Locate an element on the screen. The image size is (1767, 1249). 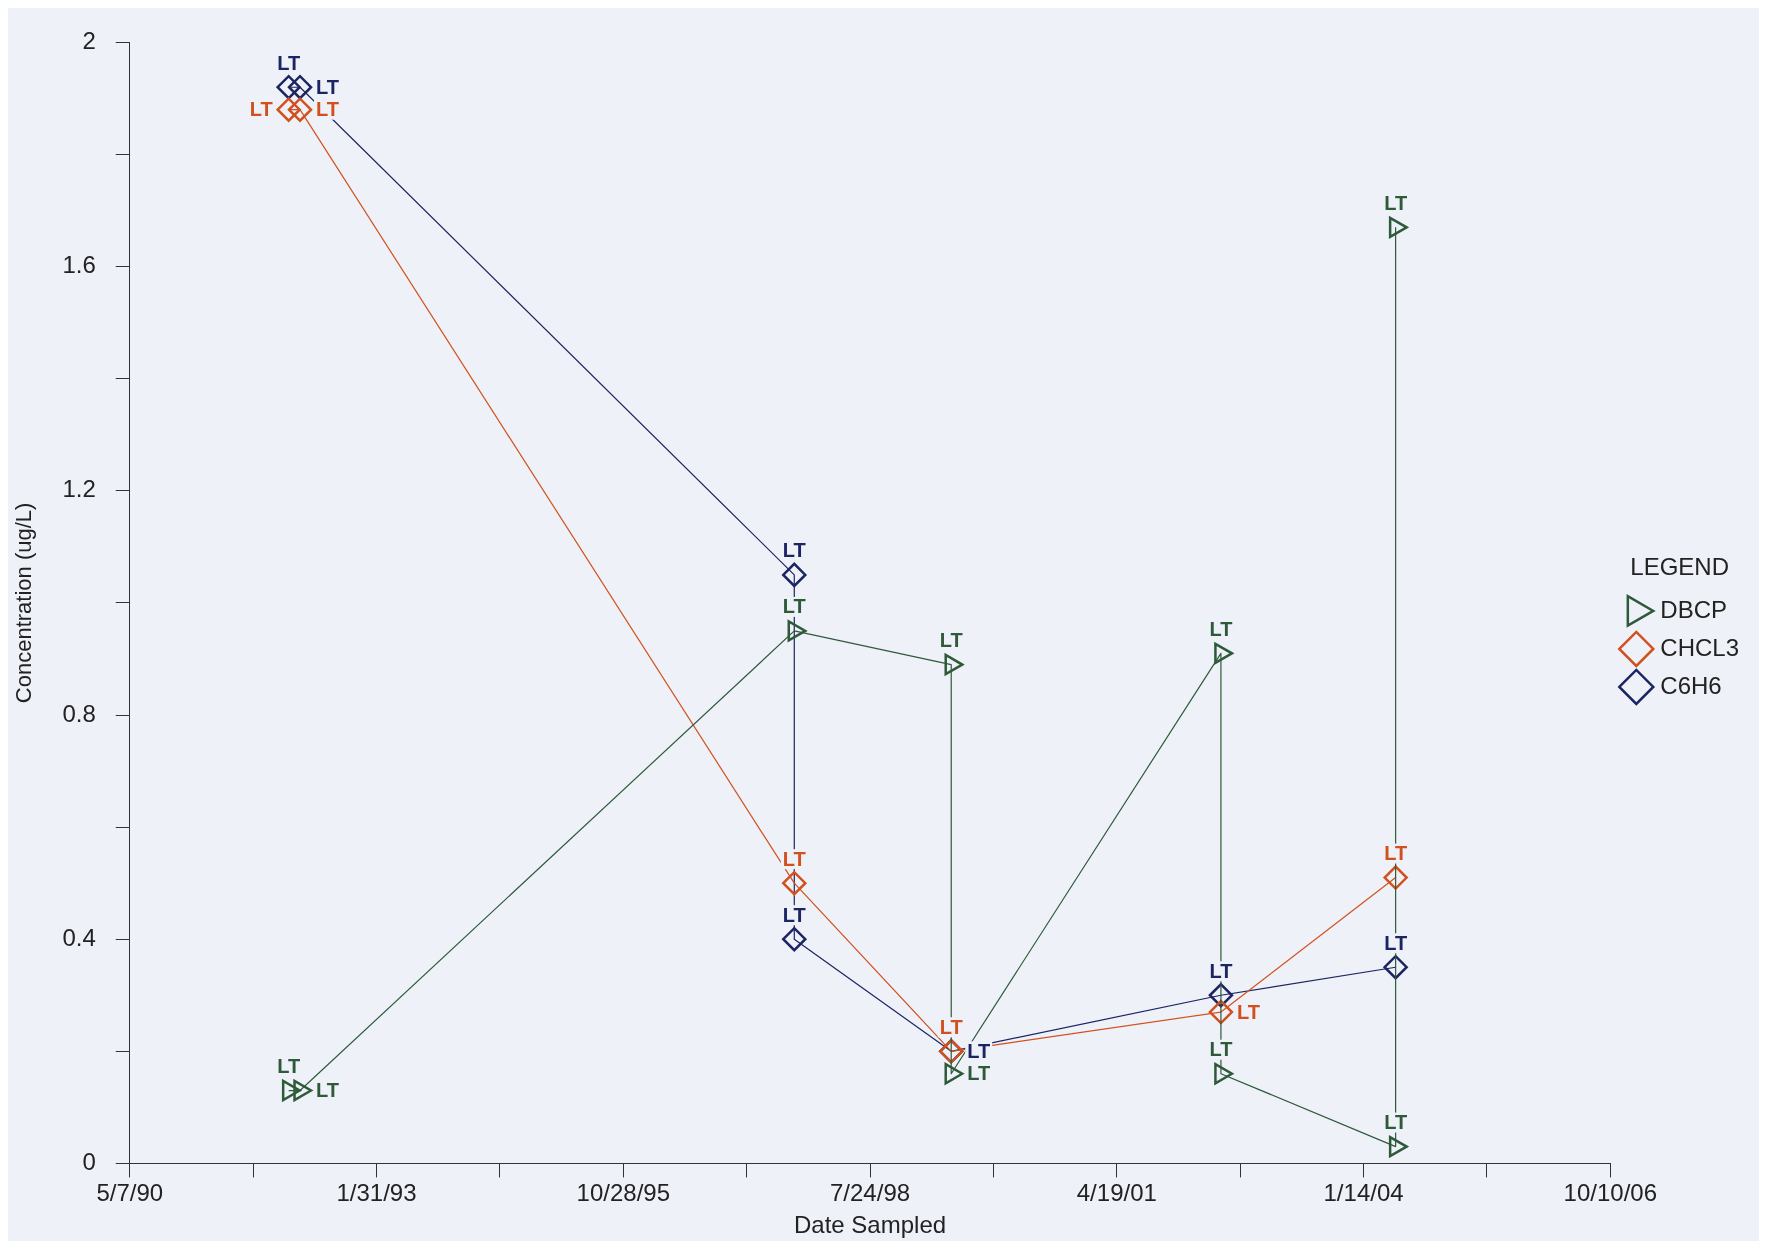
y-tick-label: 0.4 is located at coordinates (79, 937).